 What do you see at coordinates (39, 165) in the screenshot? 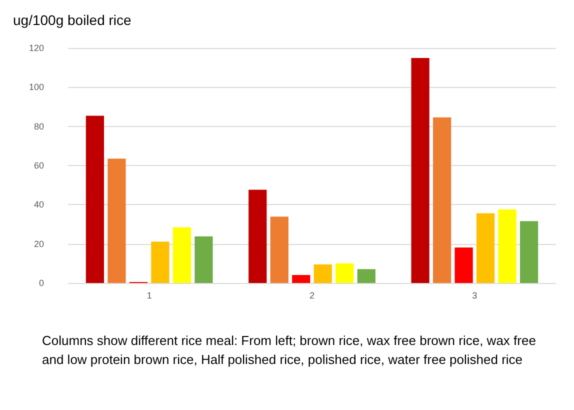
I see `y-tick-label: 60` at bounding box center [39, 165].